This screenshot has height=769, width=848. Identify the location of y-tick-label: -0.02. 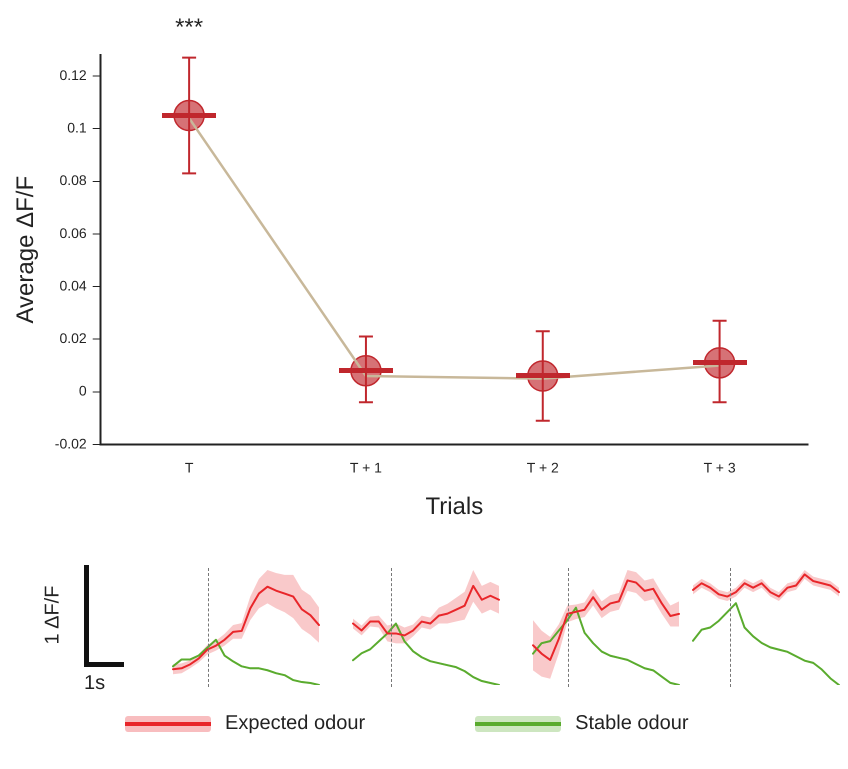
(70, 443).